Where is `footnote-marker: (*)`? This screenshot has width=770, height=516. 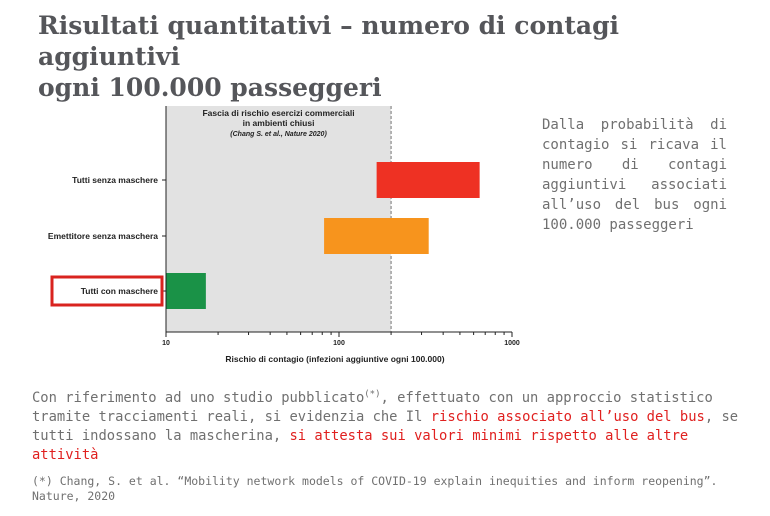 footnote-marker: (*) is located at coordinates (372, 394).